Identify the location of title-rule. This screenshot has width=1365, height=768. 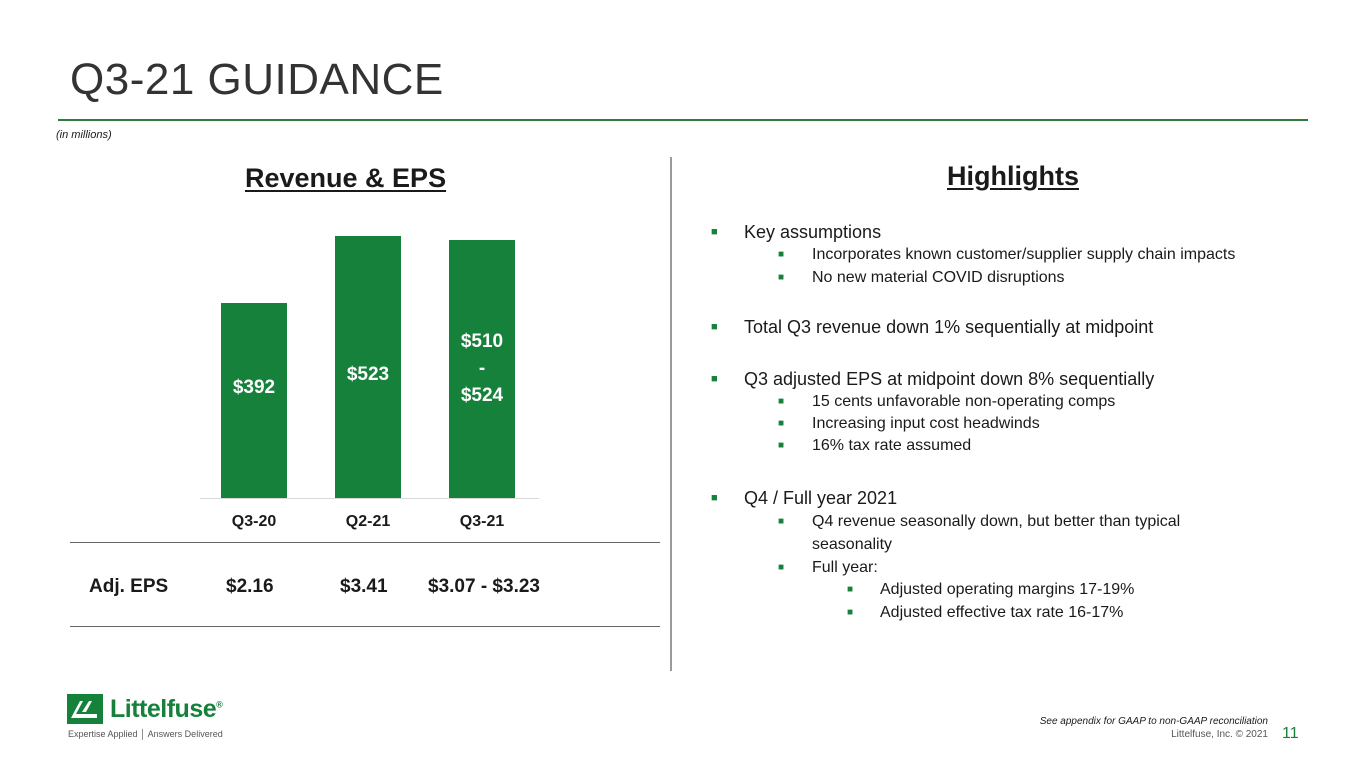
(683, 120).